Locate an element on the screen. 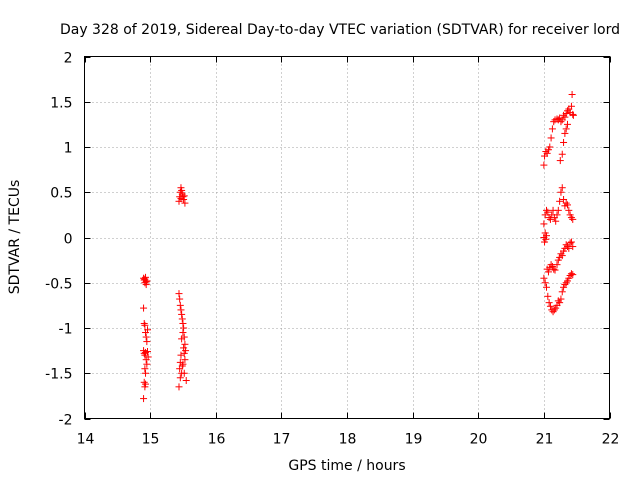  y-axis-label: SDTVAR / TECUs is located at coordinates (15, 237).